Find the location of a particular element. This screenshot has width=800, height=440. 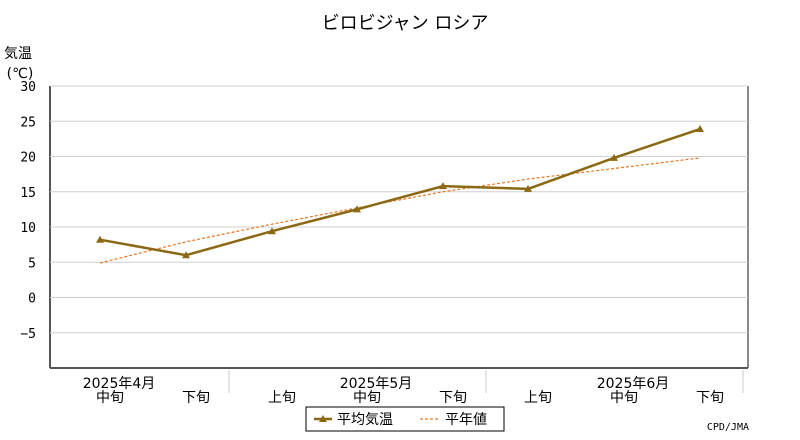

y-axis-ticks: 30 25 20 15 10 5 0 −5 is located at coordinates (28, 211).